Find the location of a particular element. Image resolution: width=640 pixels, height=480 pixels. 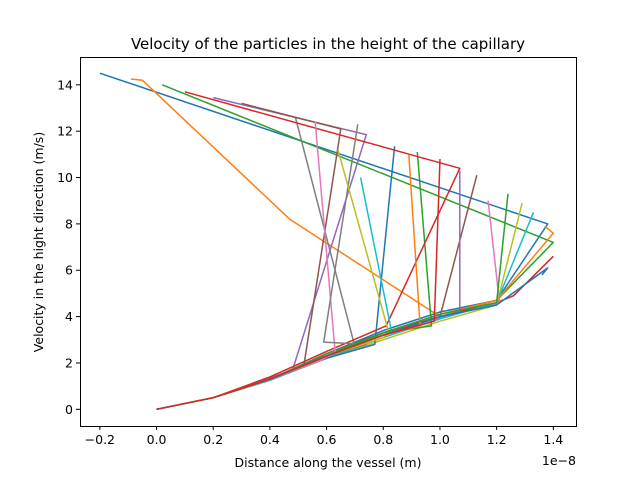

x-tick-label: 0.0 is located at coordinates (157, 439).